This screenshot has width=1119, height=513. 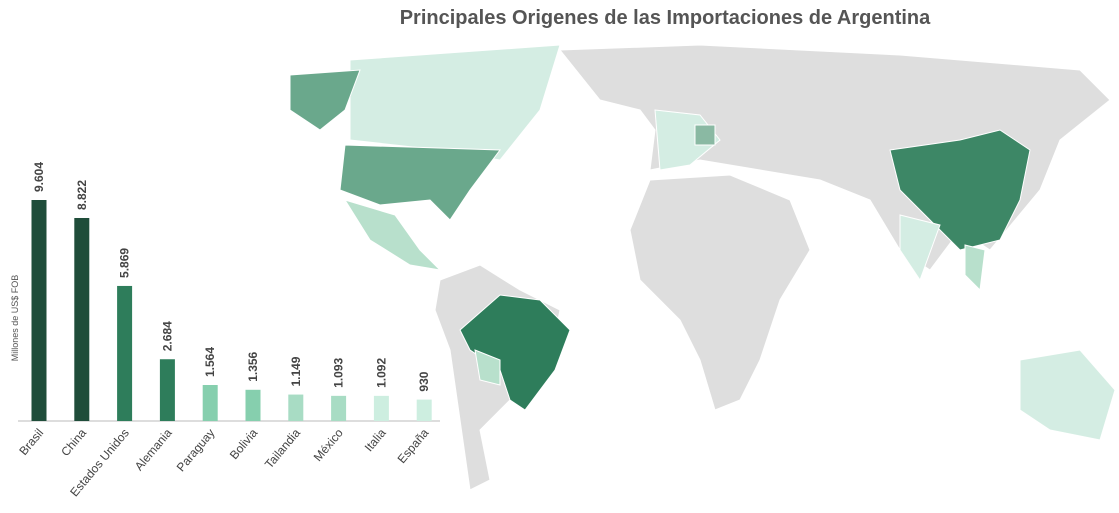 What do you see at coordinates (1067, 395) in the screenshot?
I see `australia` at bounding box center [1067, 395].